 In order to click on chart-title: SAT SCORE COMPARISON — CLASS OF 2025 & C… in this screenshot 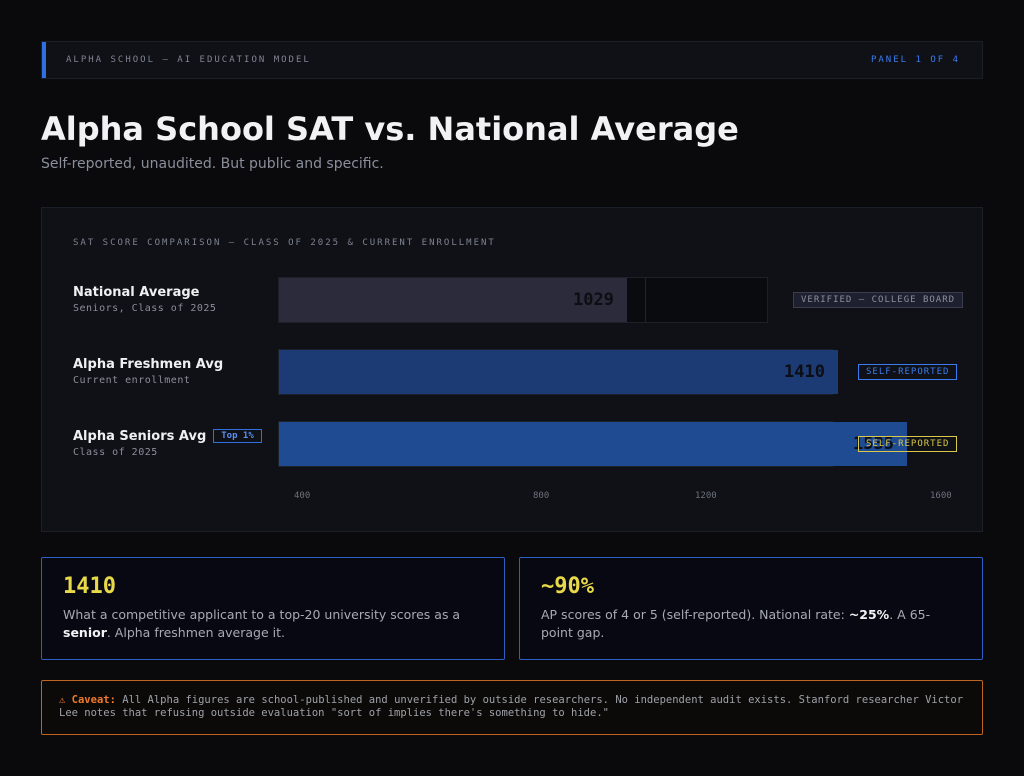, I will do `click(284, 243)`.